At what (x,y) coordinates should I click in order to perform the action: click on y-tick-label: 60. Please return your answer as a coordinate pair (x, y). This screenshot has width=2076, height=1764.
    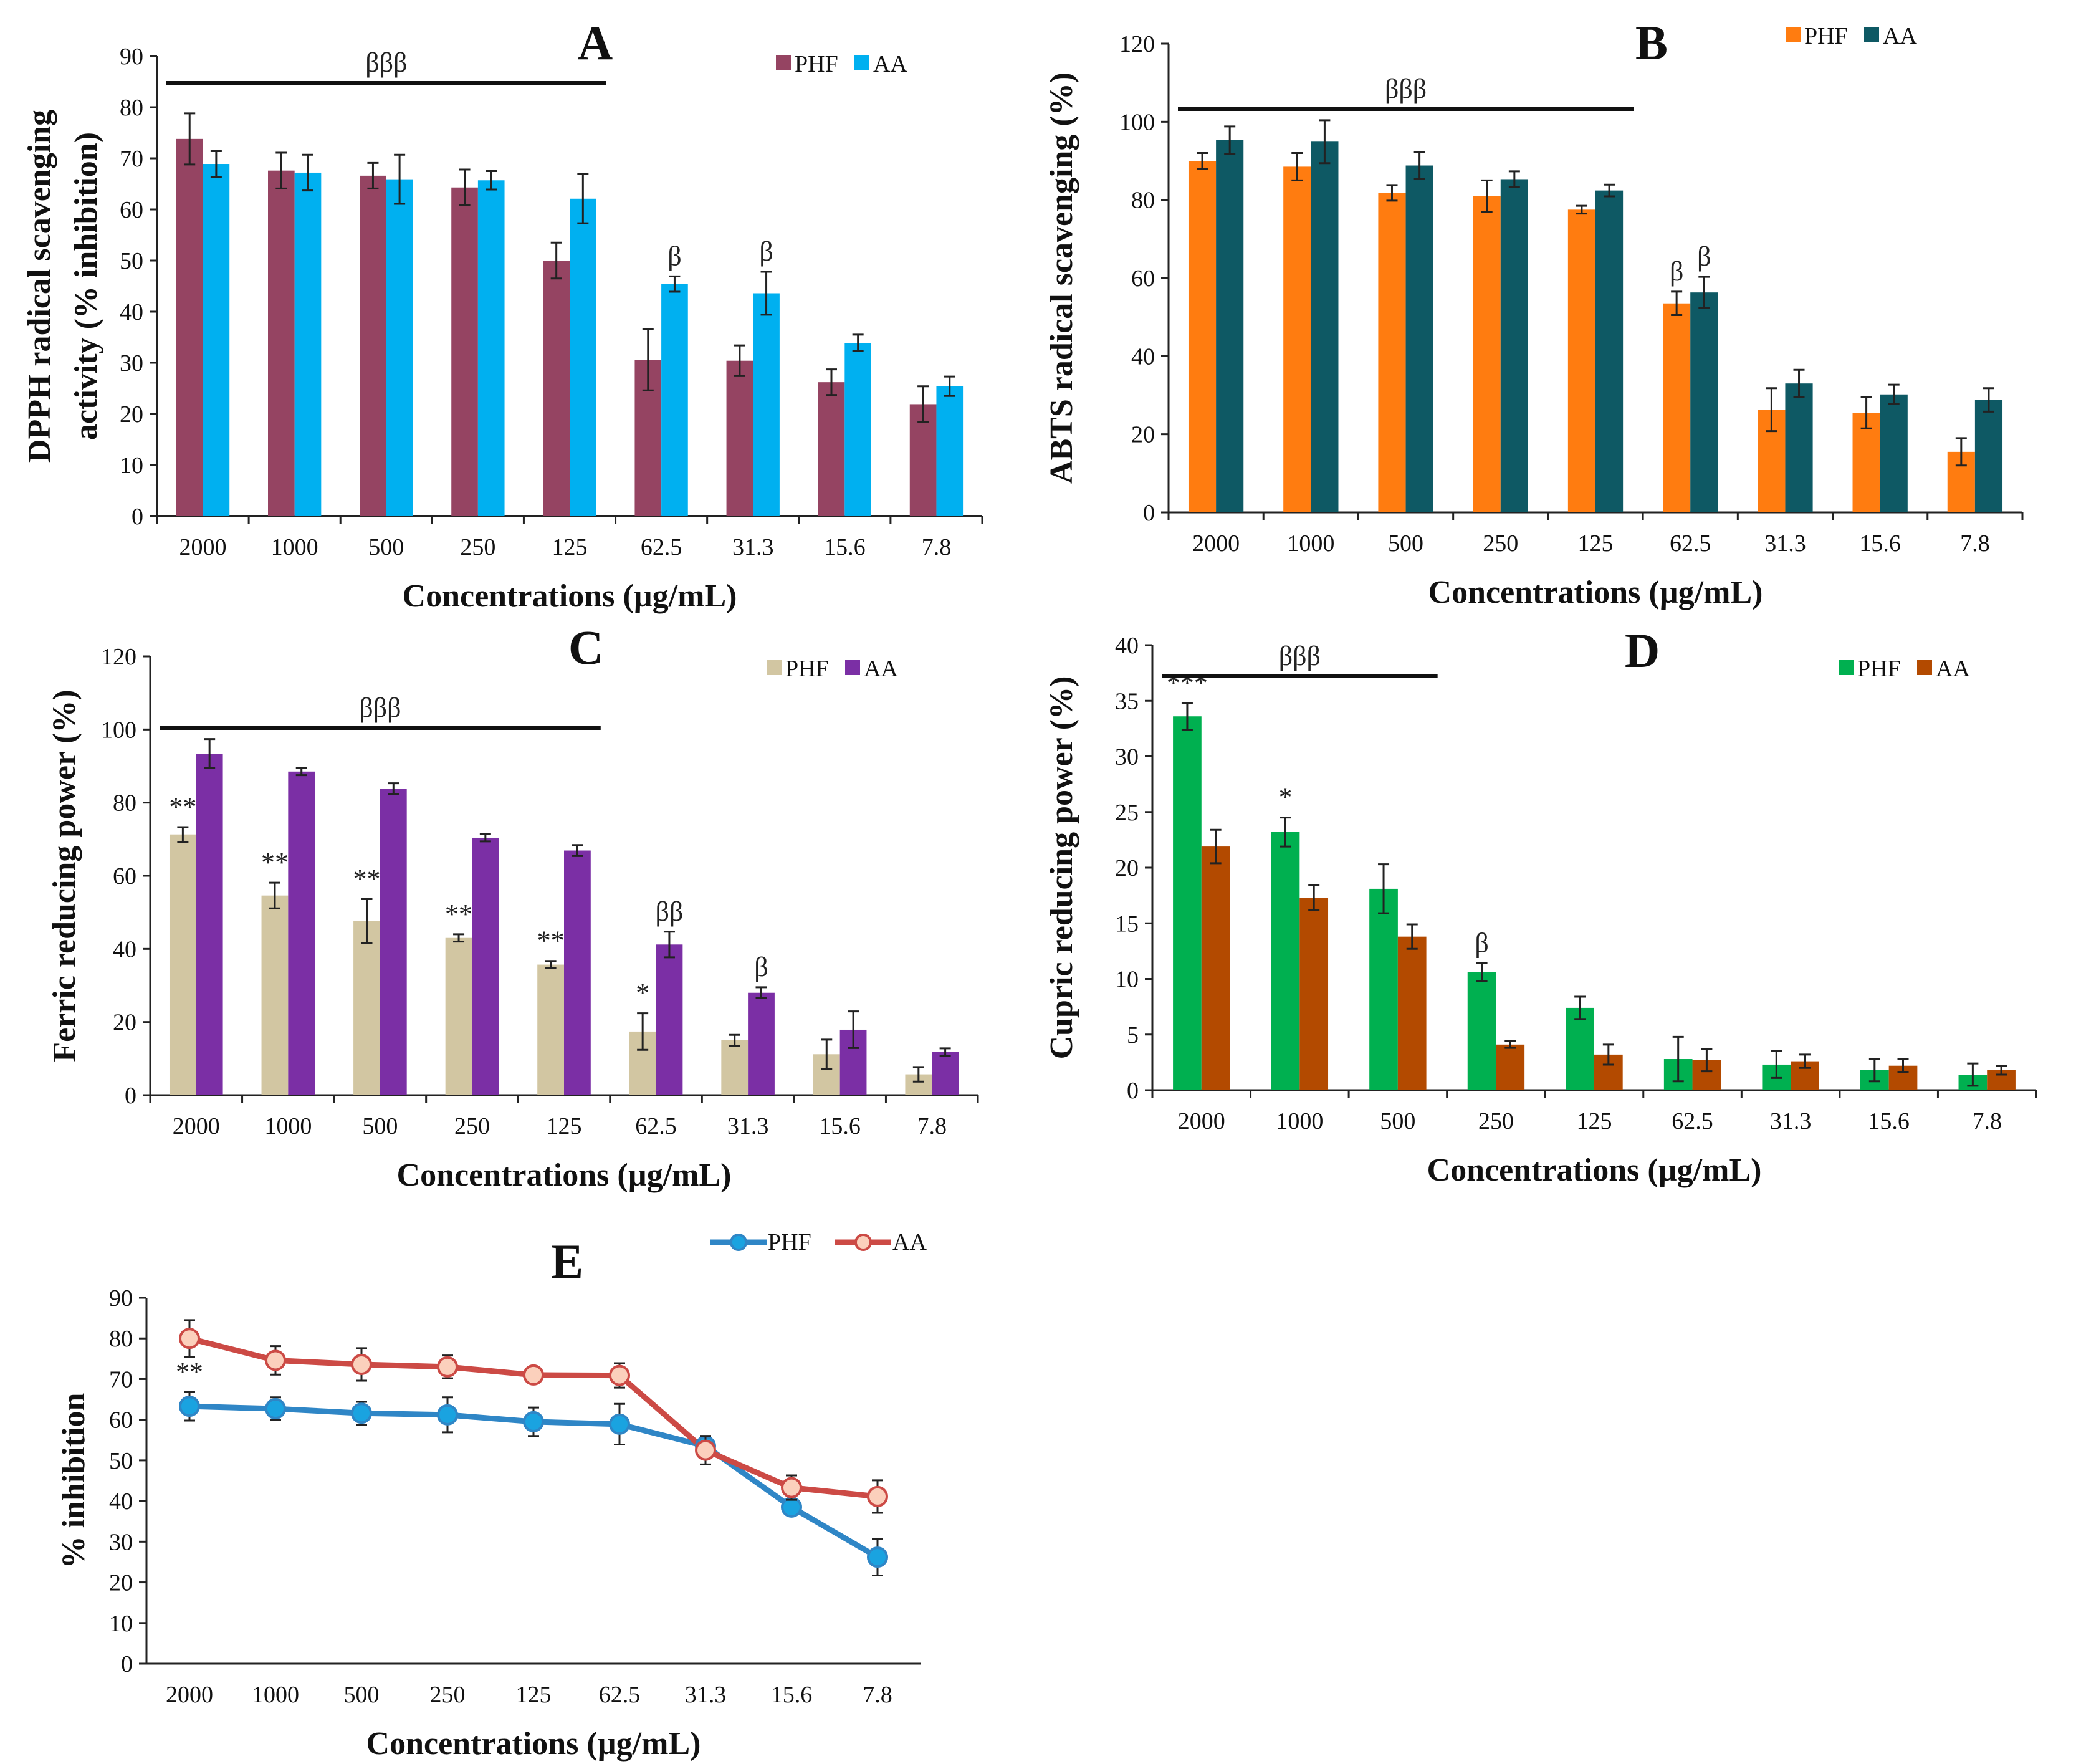
    Looking at the image, I should click on (1143, 279).